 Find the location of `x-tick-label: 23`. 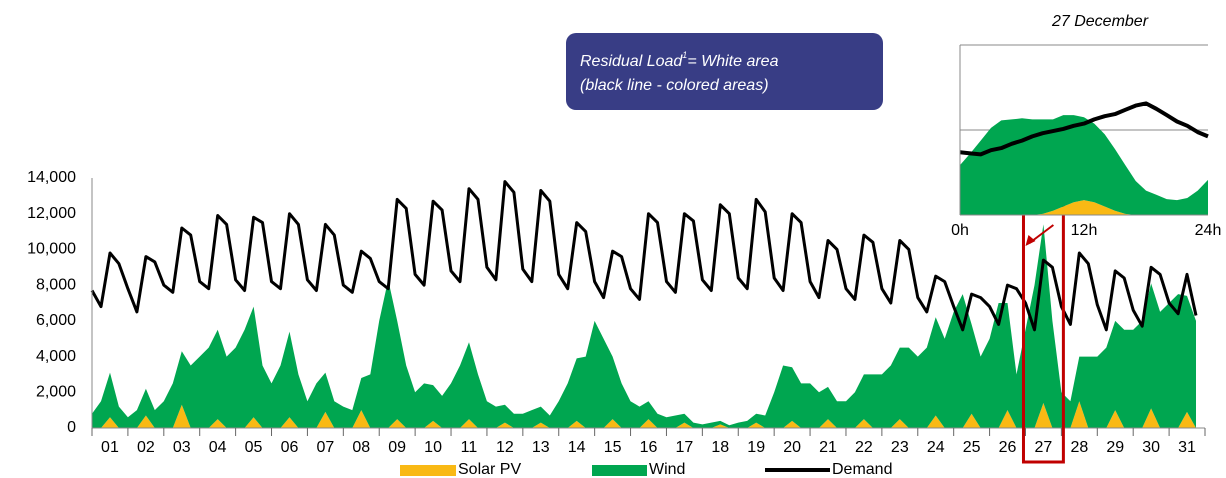

x-tick-label: 23 is located at coordinates (900, 447).